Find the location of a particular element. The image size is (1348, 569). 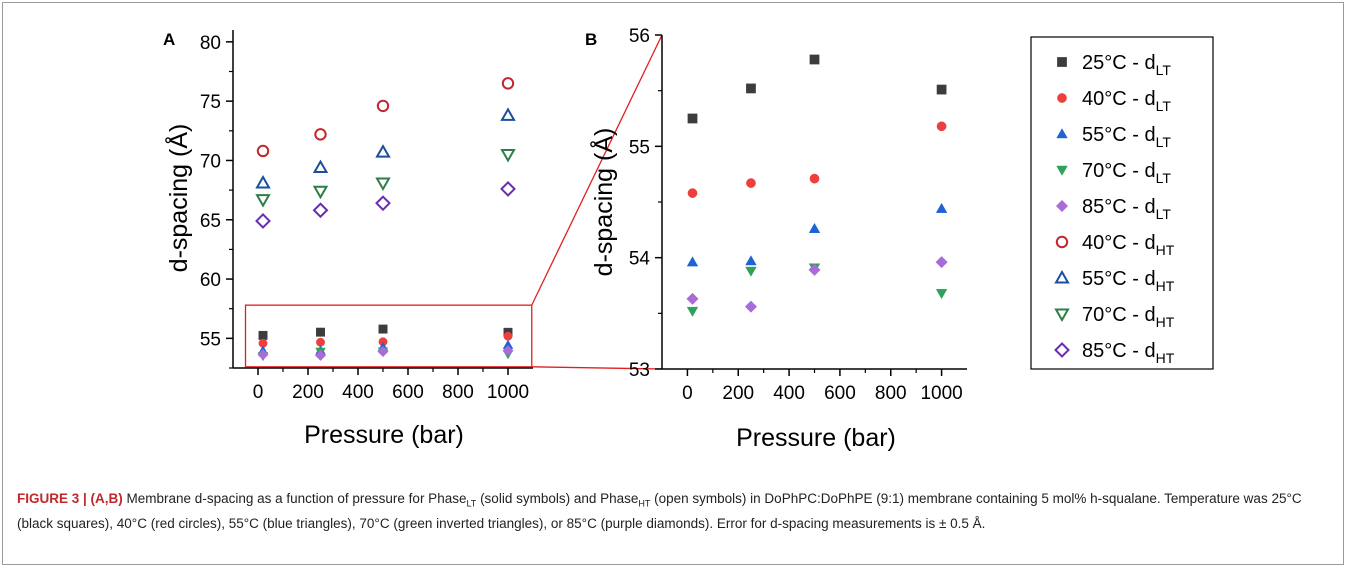

caption-text: (solid symbols) and Phase is located at coordinates (557, 498).